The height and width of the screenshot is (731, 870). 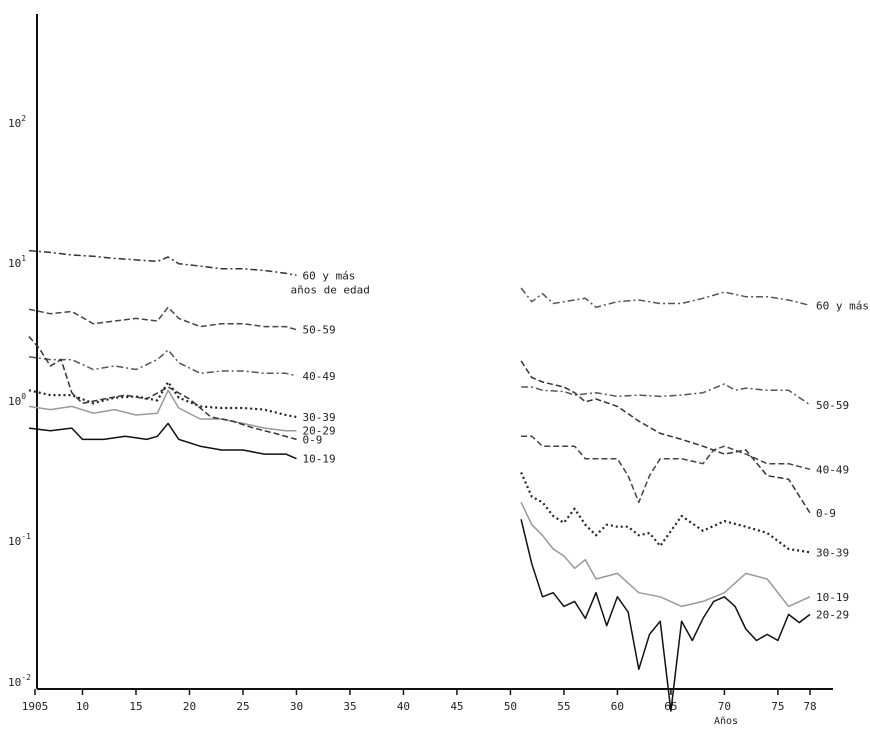 What do you see at coordinates (17, 122) in the screenshot?
I see `y-tick-label: 10²` at bounding box center [17, 122].